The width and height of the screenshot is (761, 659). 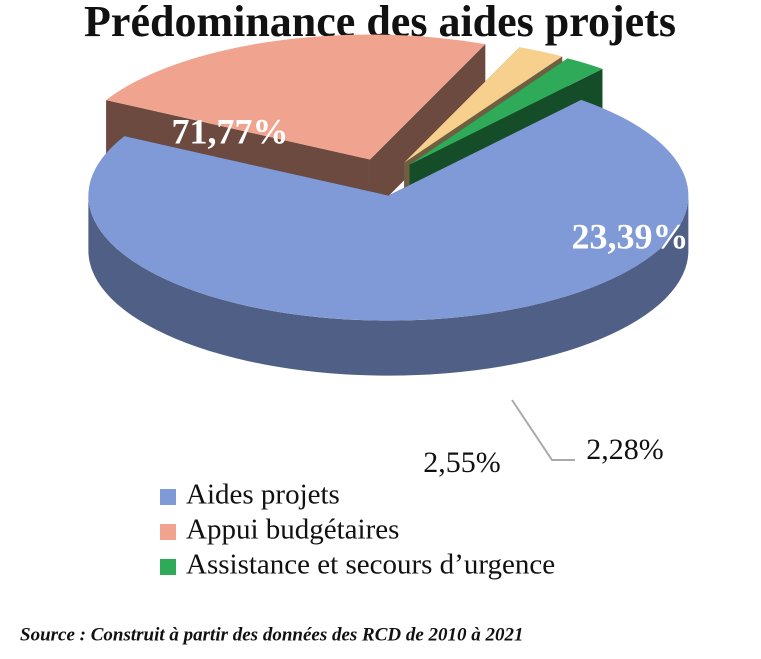 I want to click on leader-line, so click(x=543, y=430).